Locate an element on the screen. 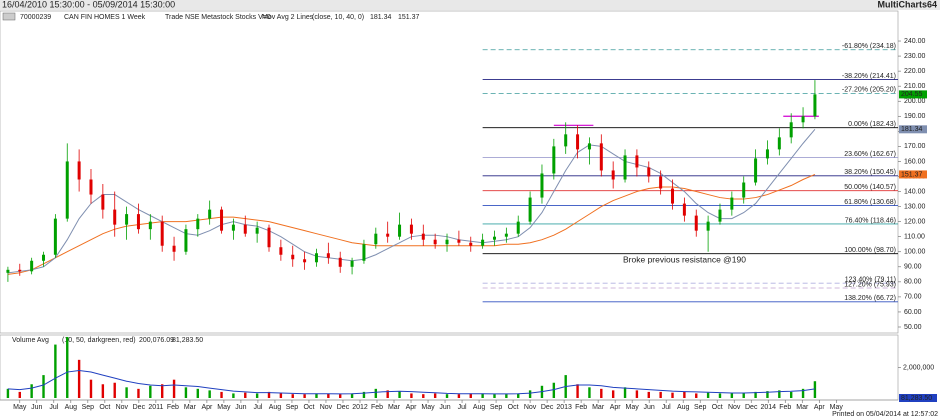 Image resolution: width=940 pixels, height=419 pixels. y-tick-label: 200.00 is located at coordinates (915, 101).